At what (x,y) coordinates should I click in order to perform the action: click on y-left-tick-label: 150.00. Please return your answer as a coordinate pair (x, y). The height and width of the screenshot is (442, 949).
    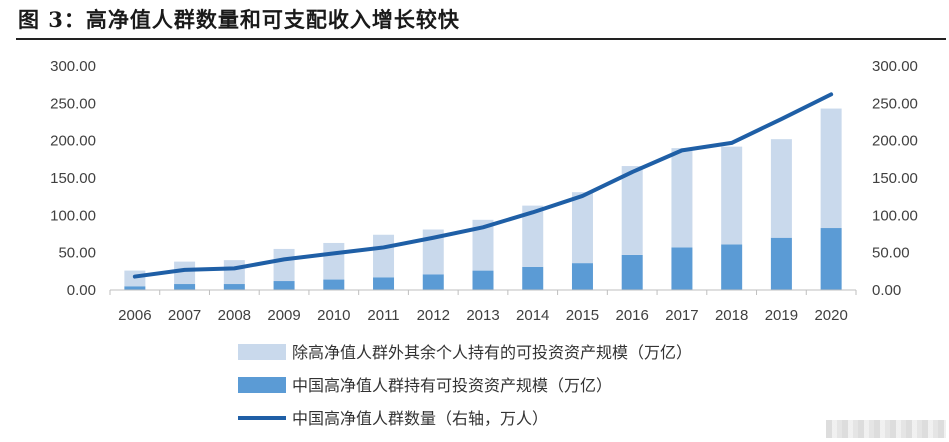
    Looking at the image, I should click on (73, 178).